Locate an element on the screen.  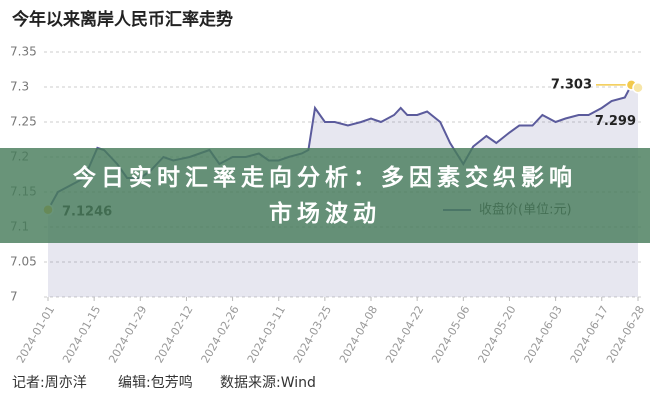
point-marker is located at coordinates (638, 87).